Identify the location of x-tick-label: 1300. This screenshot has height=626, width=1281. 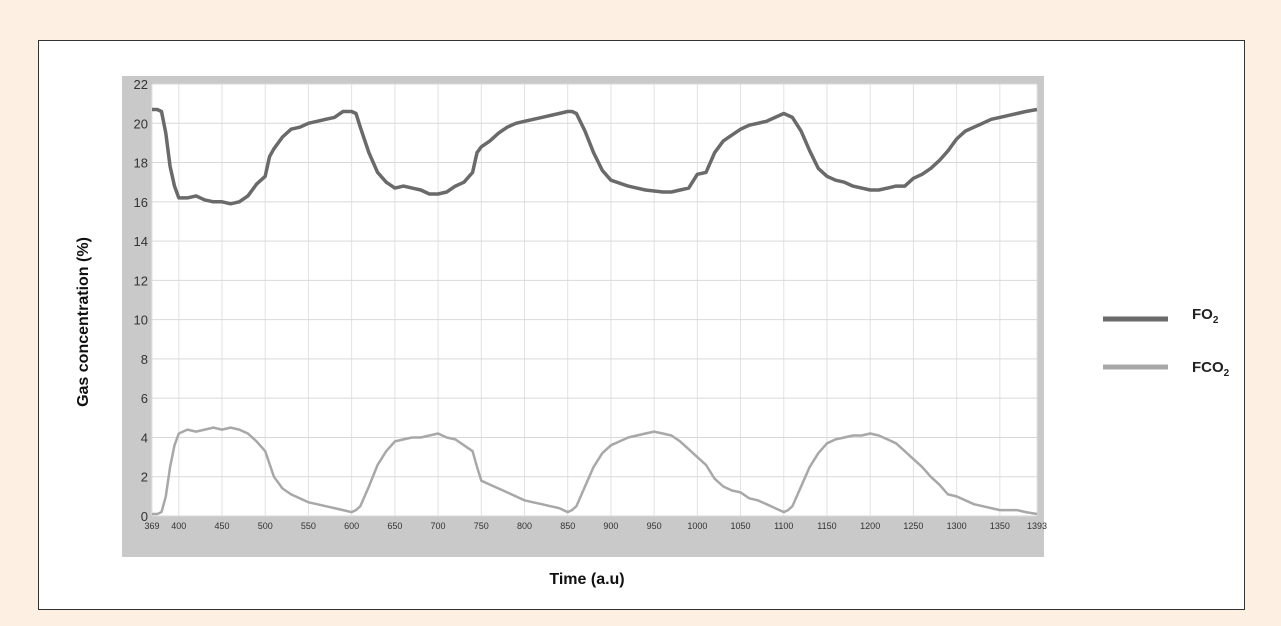
(957, 526).